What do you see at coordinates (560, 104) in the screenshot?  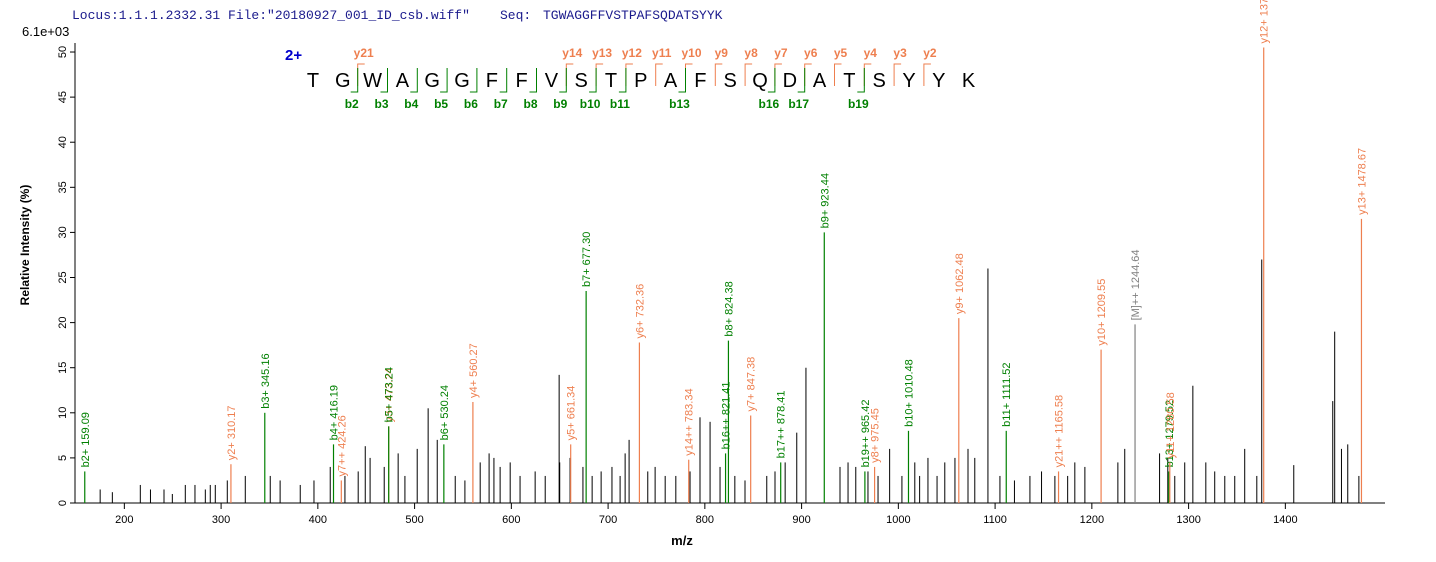 I see `b-ion-label: b9` at bounding box center [560, 104].